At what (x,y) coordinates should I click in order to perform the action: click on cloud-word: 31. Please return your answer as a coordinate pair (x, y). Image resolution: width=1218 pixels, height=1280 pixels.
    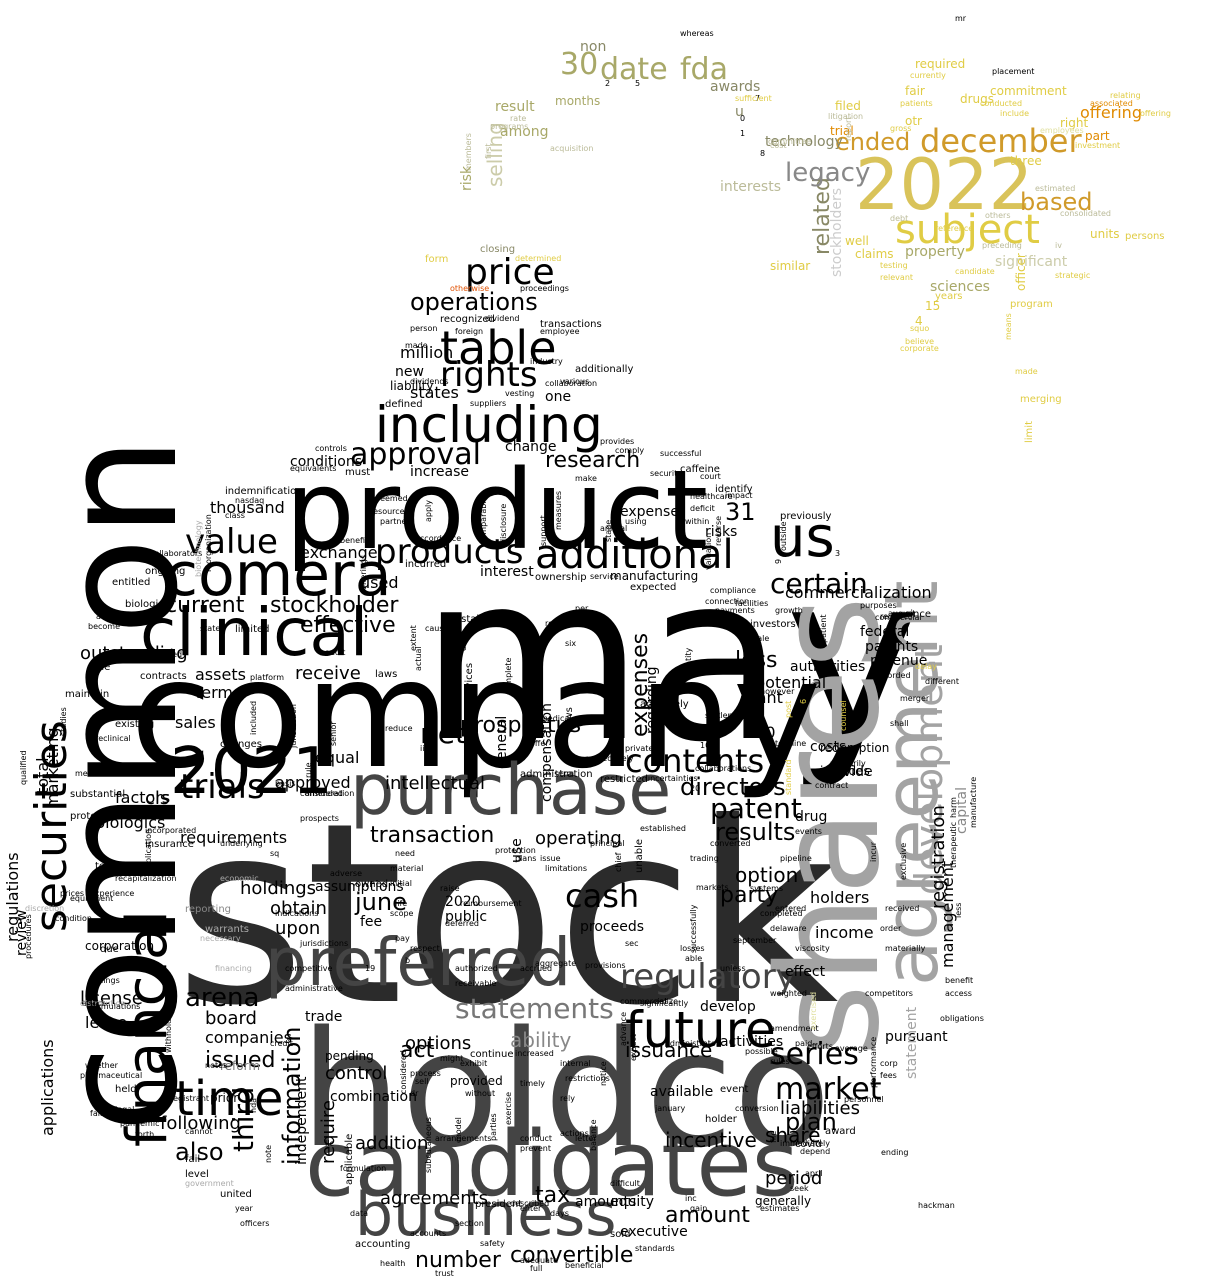
    Looking at the image, I should click on (740, 512).